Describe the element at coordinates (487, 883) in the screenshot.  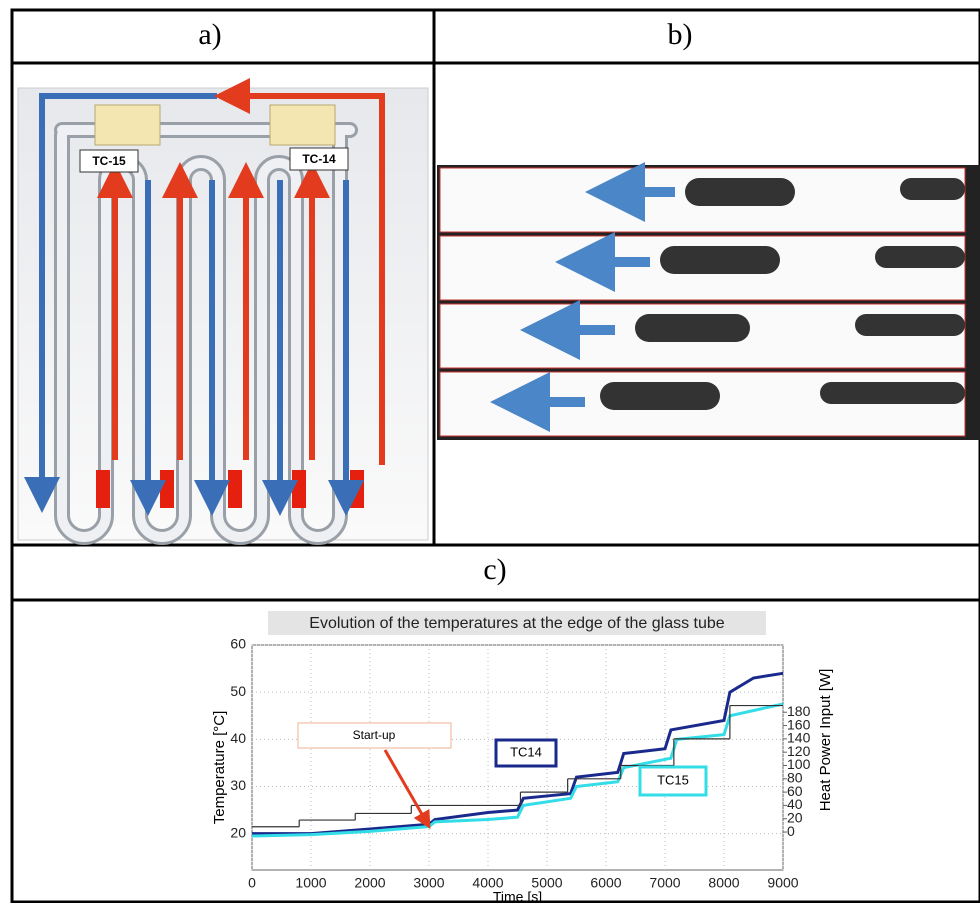
I see `x-tick-label: 4000` at that location.